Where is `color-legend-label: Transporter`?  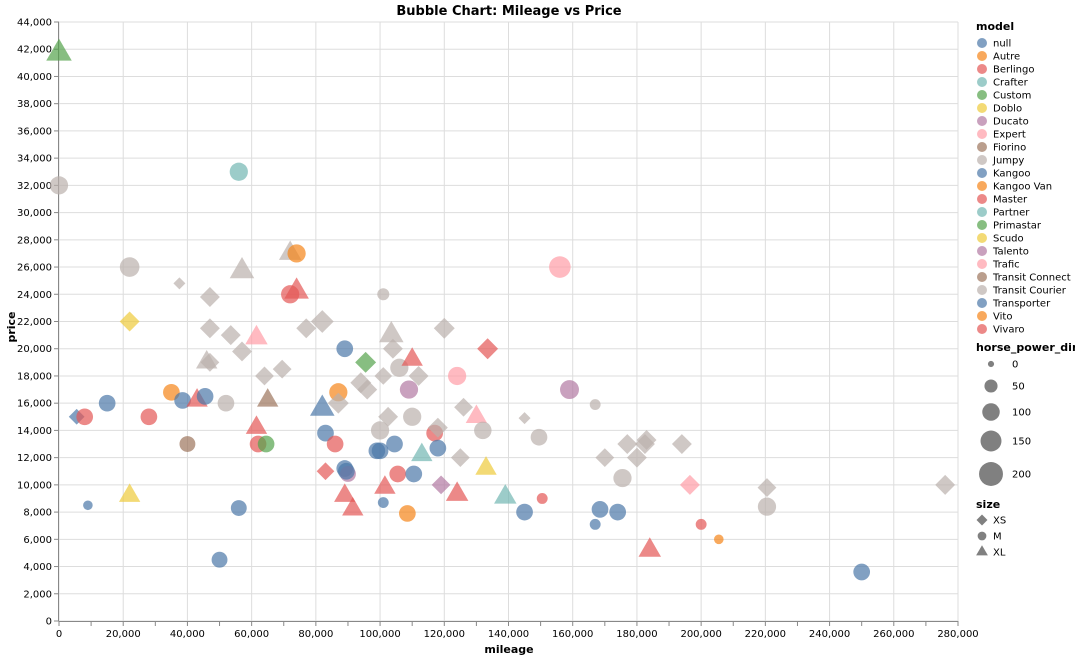
color-legend-label: Transporter is located at coordinates (1021, 304).